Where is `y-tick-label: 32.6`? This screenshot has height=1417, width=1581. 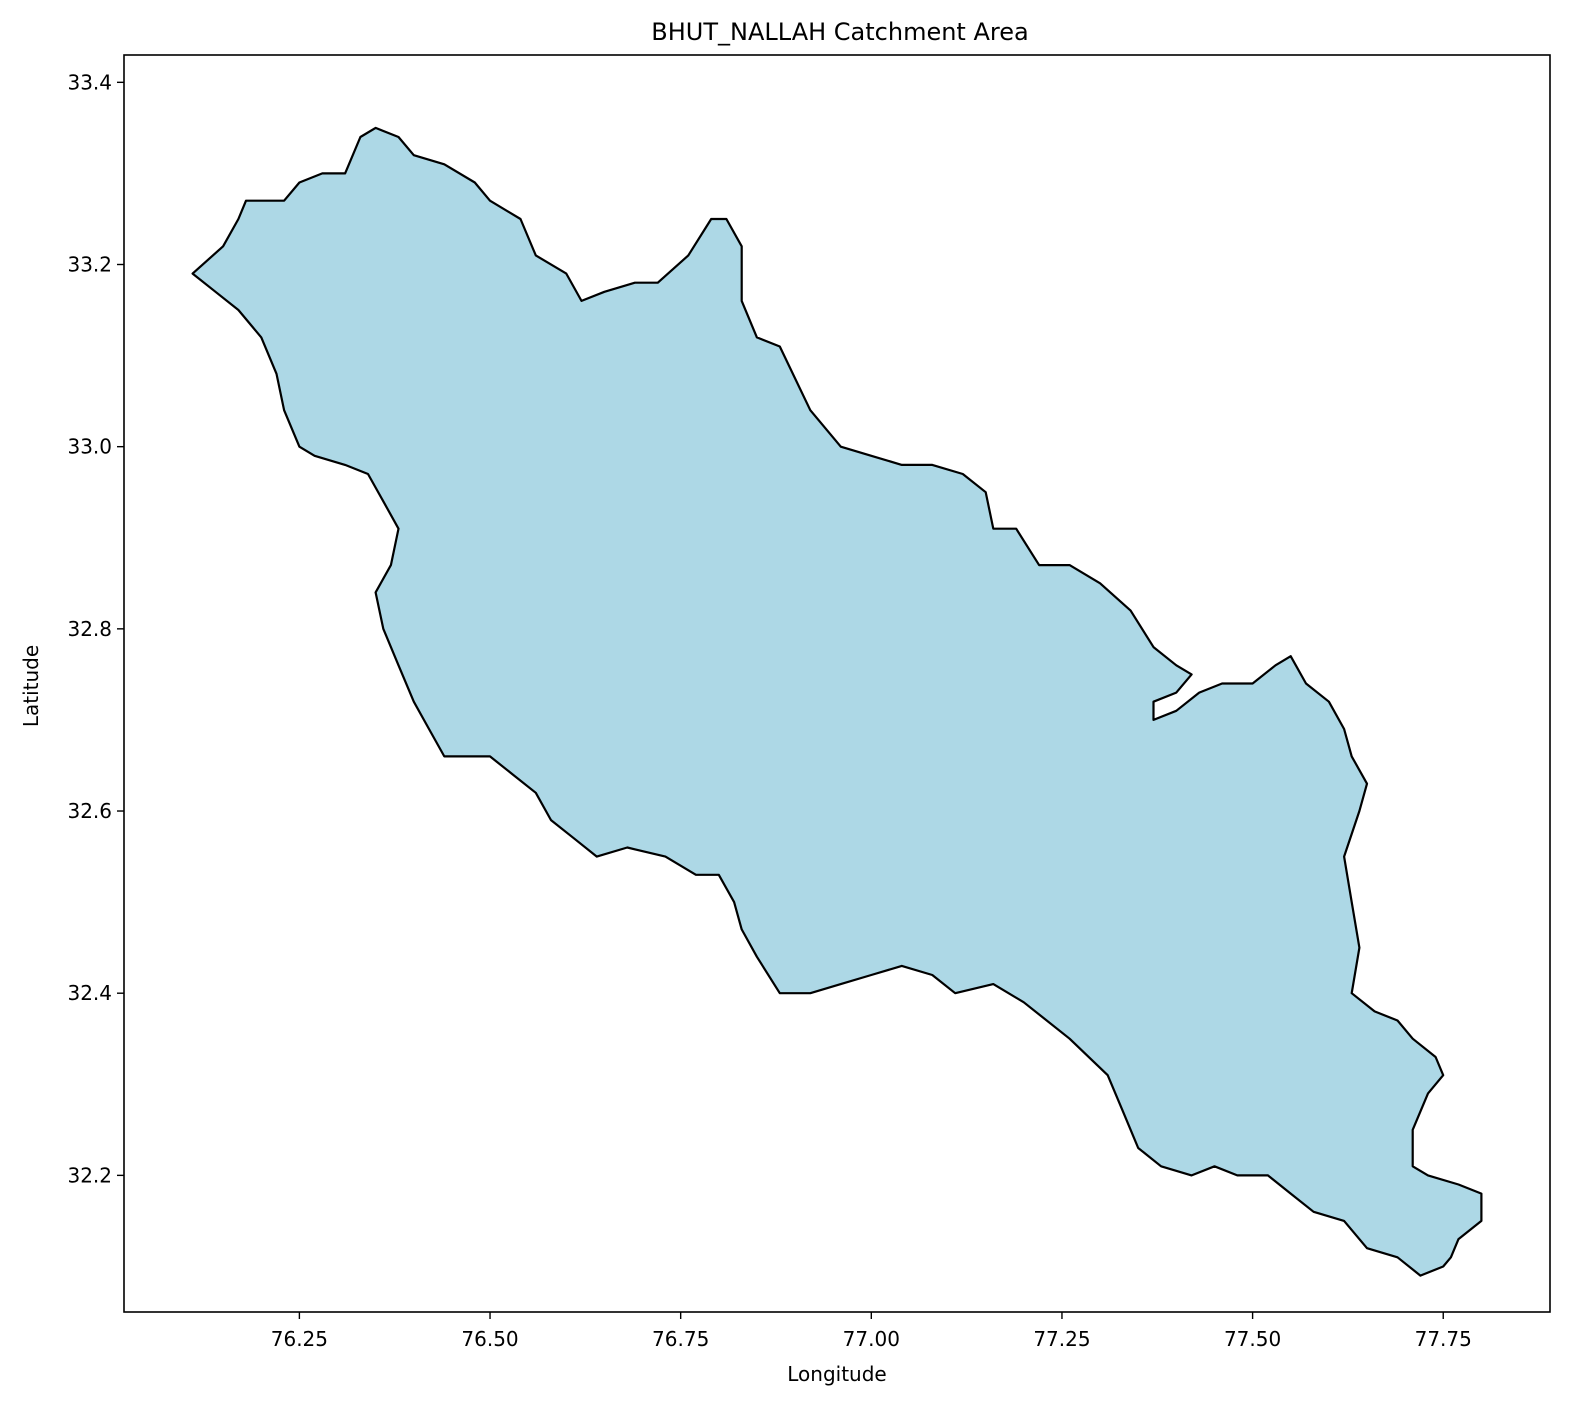 y-tick-label: 32.6 is located at coordinates (89, 811).